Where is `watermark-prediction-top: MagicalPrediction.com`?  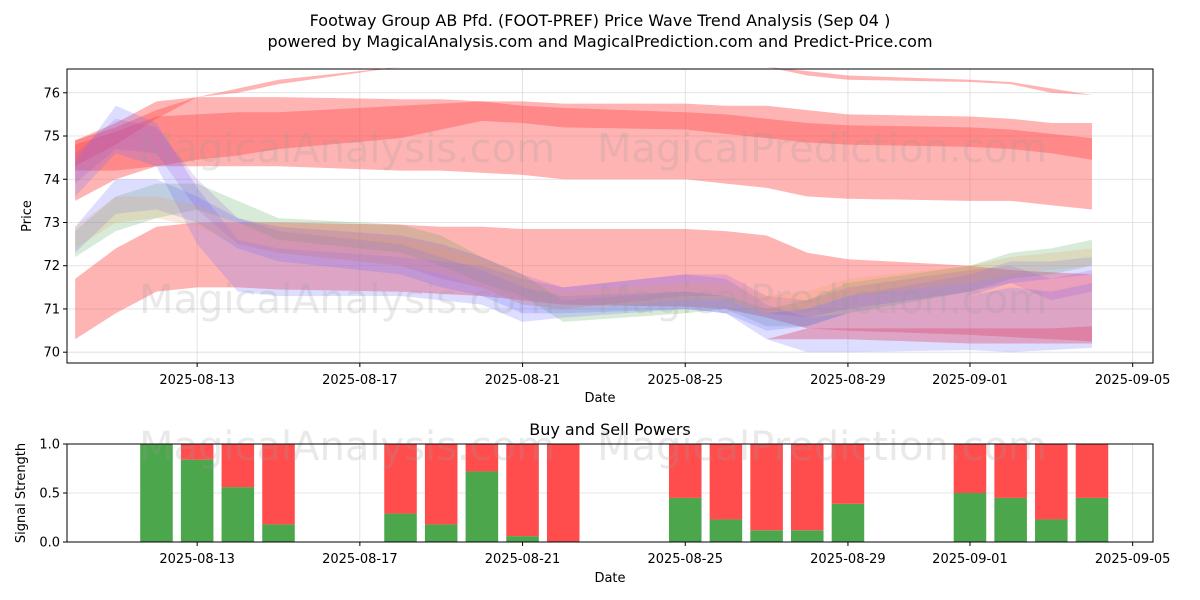
watermark-prediction-top: MagicalPrediction.com is located at coordinates (822, 149).